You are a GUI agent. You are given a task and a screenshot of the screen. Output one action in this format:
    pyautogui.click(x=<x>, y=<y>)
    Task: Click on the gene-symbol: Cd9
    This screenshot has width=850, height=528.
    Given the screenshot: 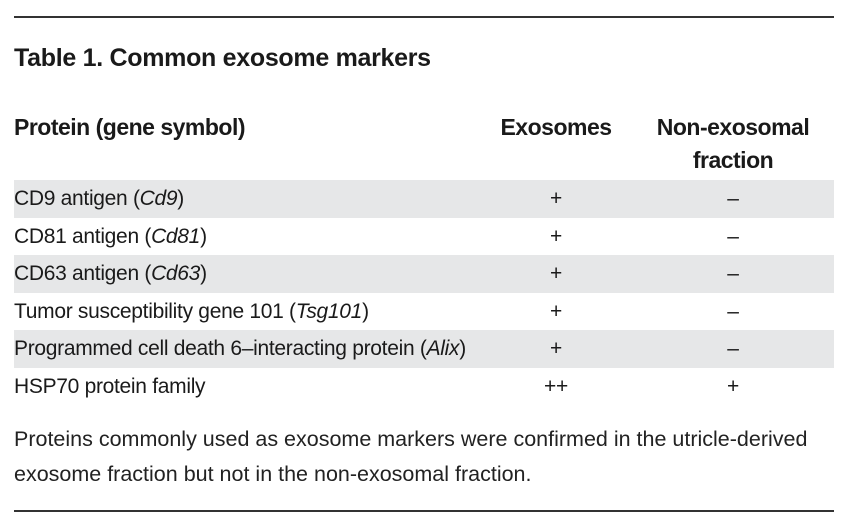 What is the action you would take?
    pyautogui.click(x=158, y=198)
    